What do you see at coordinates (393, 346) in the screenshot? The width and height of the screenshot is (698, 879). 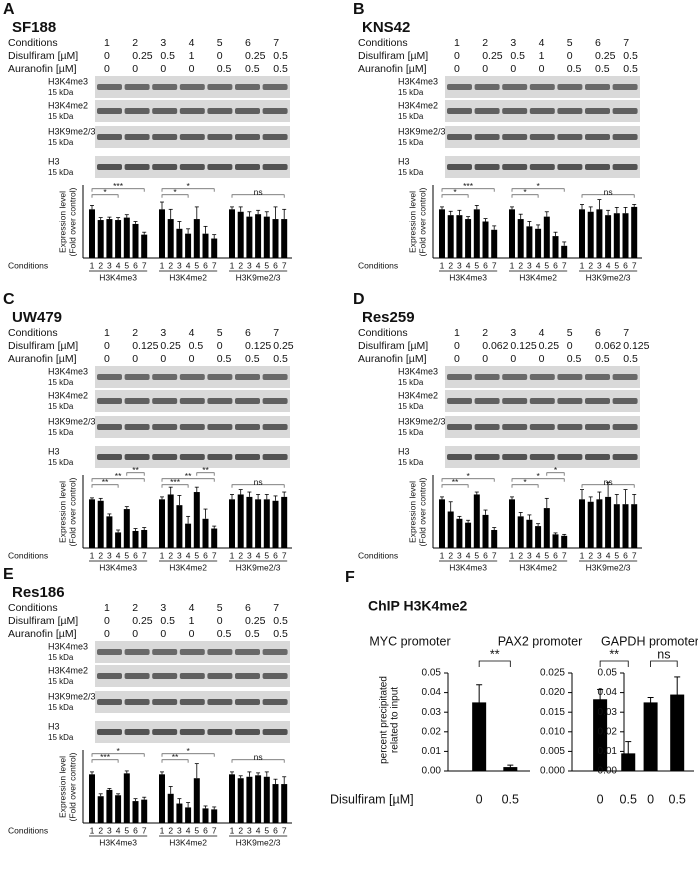 I see `condition-label: Disulfiram [µM]` at bounding box center [393, 346].